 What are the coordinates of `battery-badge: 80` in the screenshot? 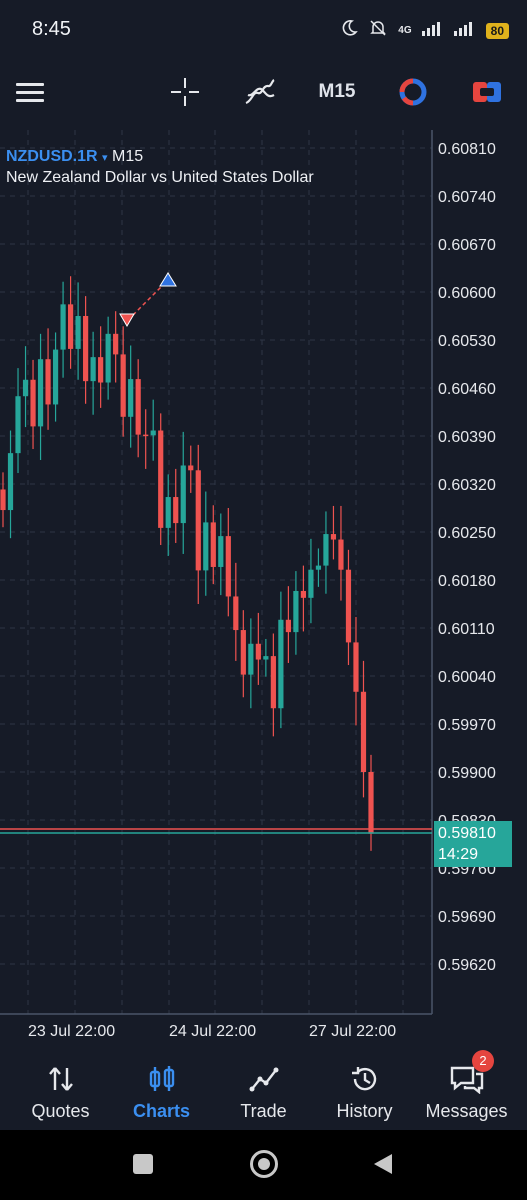 It's located at (497, 30).